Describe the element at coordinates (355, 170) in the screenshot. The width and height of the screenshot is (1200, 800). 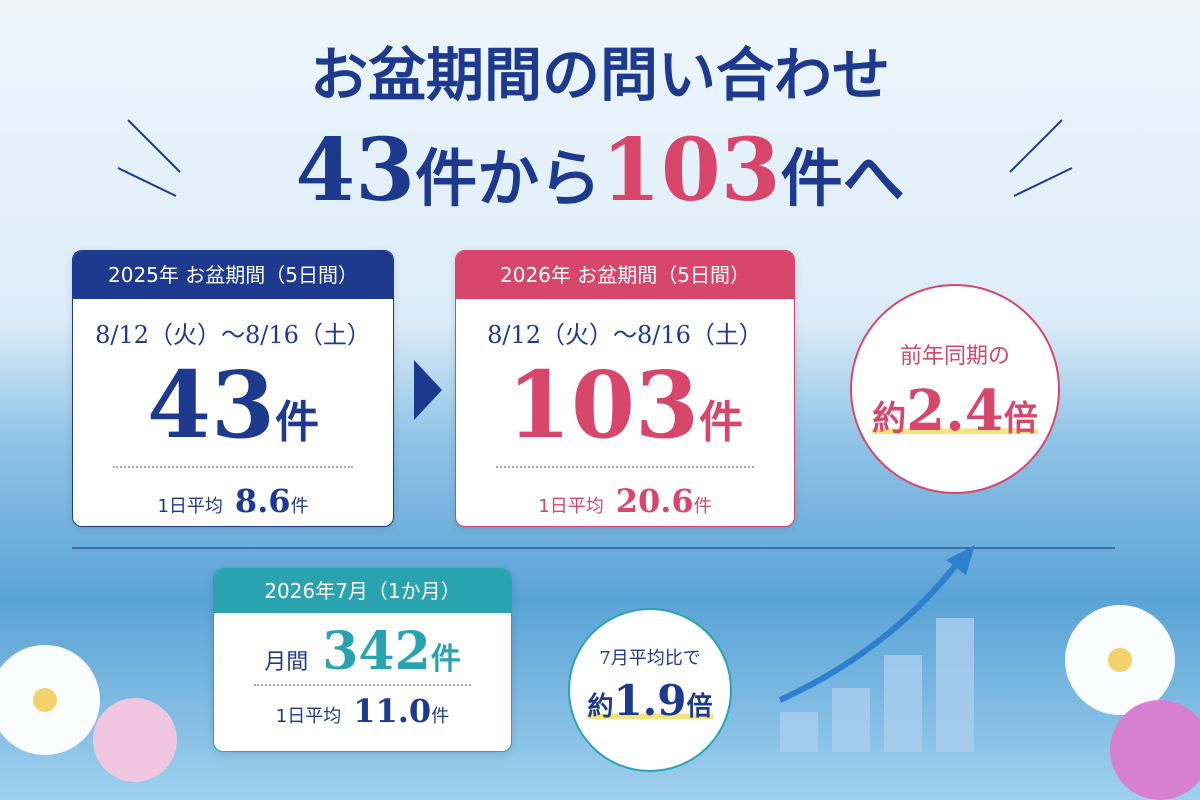
I see `headline-number: 43` at that location.